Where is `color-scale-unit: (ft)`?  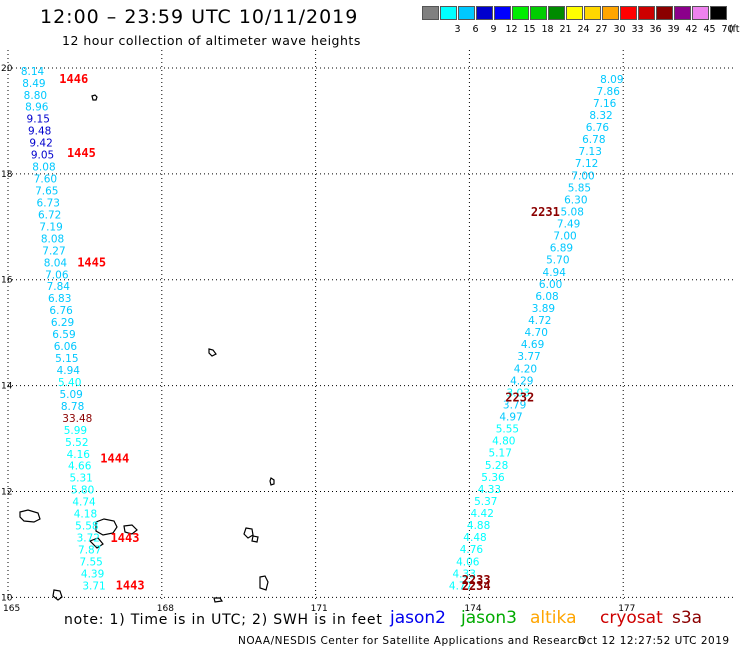 color-scale-unit: (ft) is located at coordinates (734, 29).